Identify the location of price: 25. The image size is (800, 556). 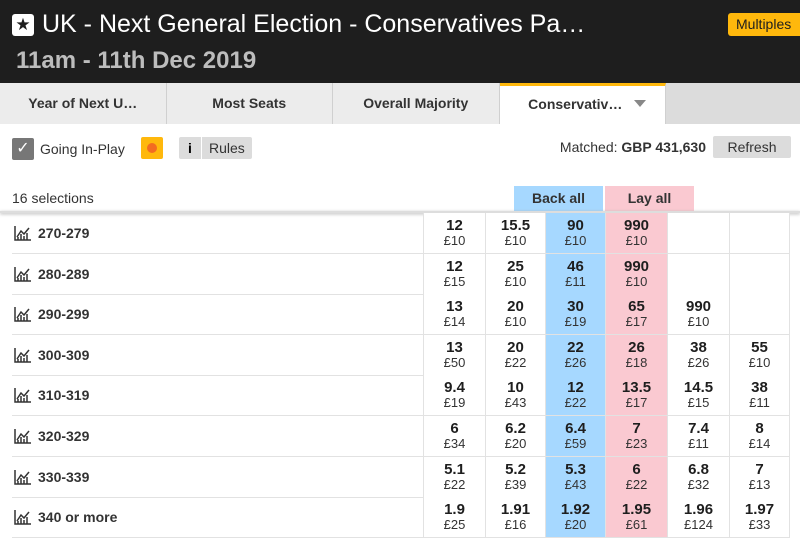
(515, 266).